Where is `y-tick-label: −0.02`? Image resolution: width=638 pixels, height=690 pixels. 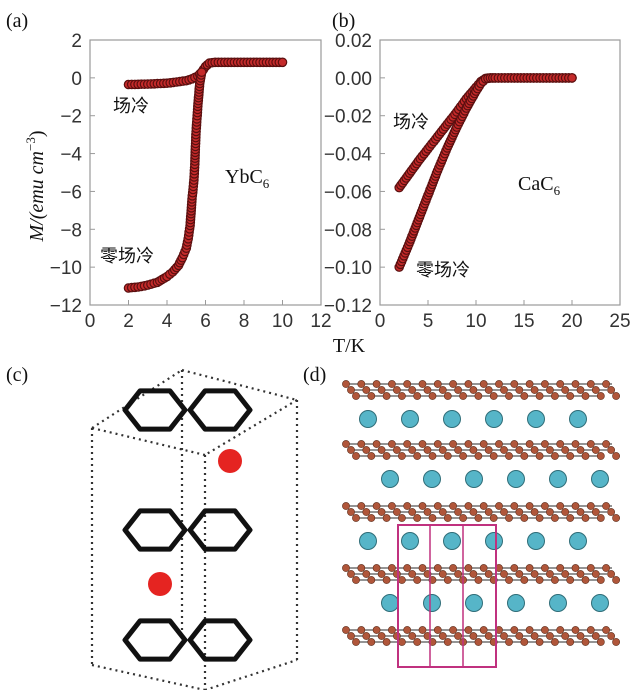
y-tick-label: −0.02 is located at coordinates (348, 117).